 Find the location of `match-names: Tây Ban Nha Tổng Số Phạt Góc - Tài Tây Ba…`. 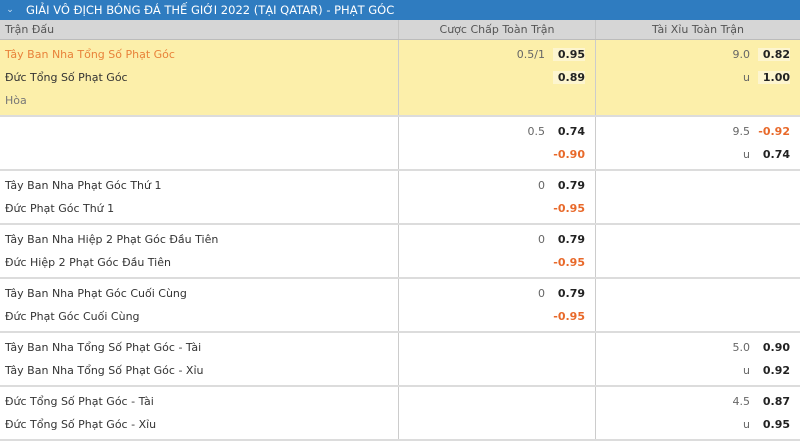

match-names: Tây Ban Nha Tổng Số Phạt Góc - Tài Tây Ba… is located at coordinates (199, 359).